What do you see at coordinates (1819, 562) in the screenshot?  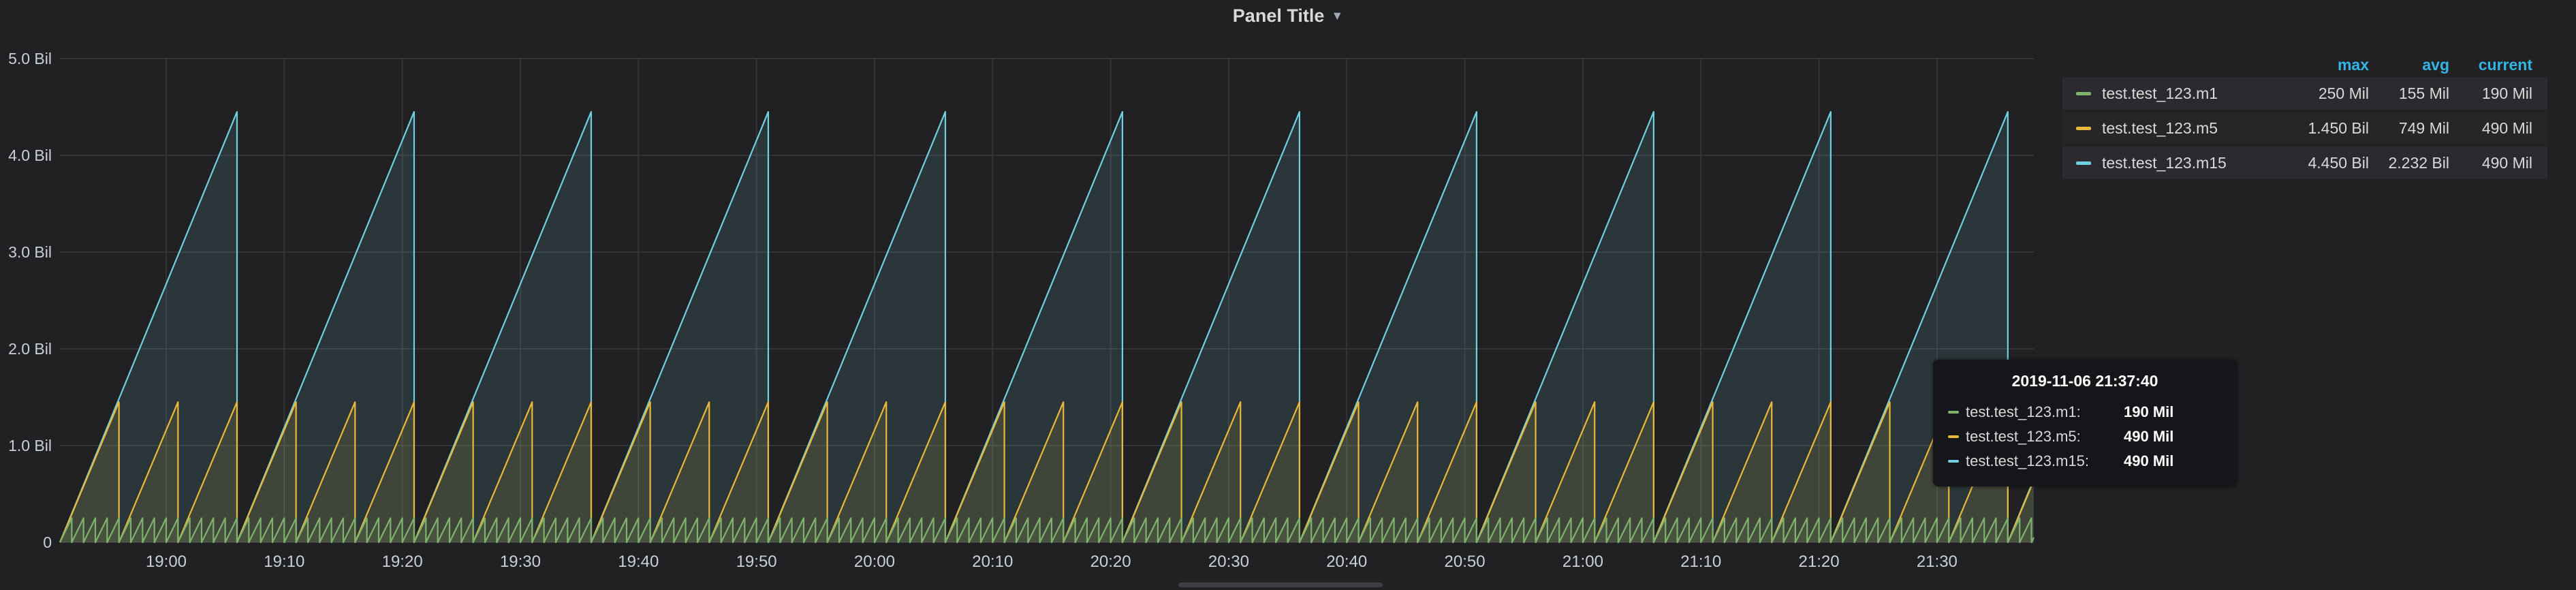 I see `x-tick-label: 21:20` at bounding box center [1819, 562].